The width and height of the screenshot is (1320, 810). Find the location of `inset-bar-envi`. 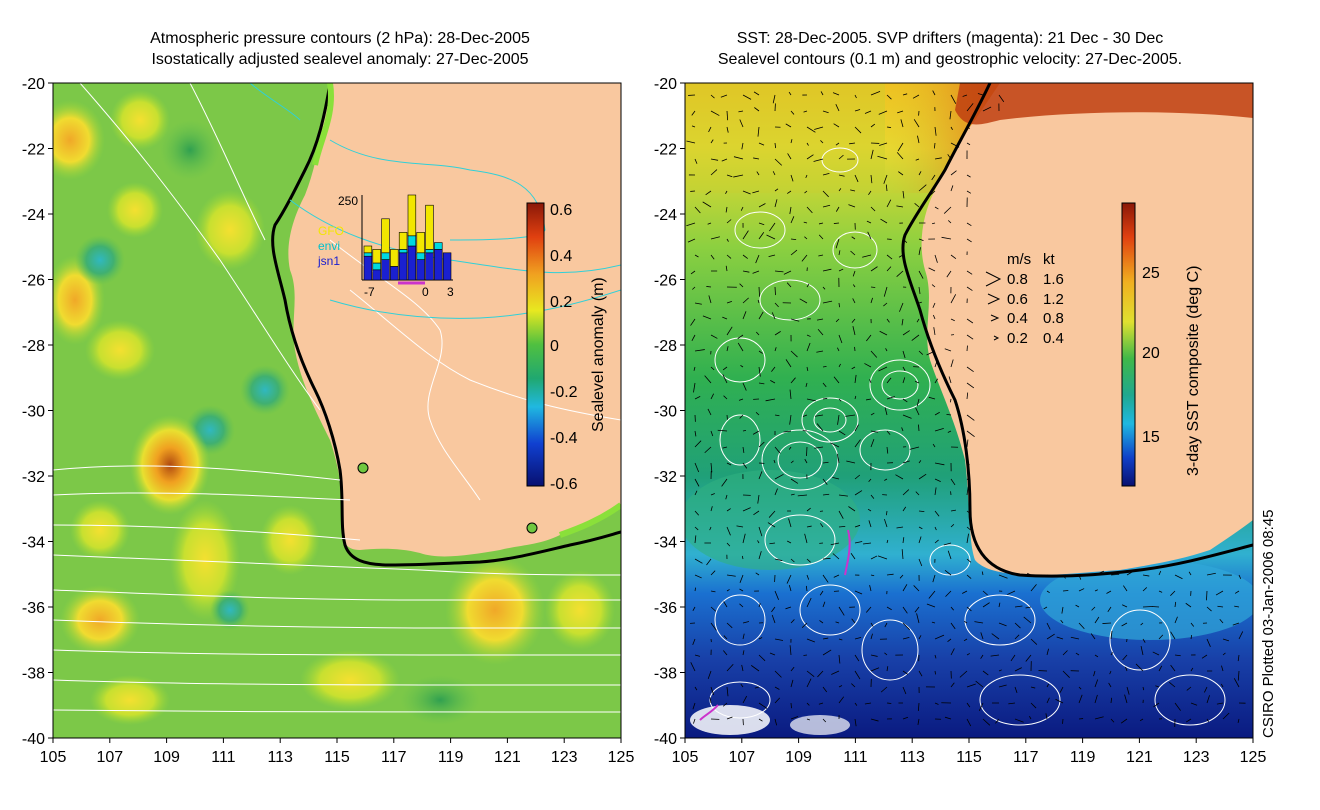

inset-bar-envi is located at coordinates (429, 251).